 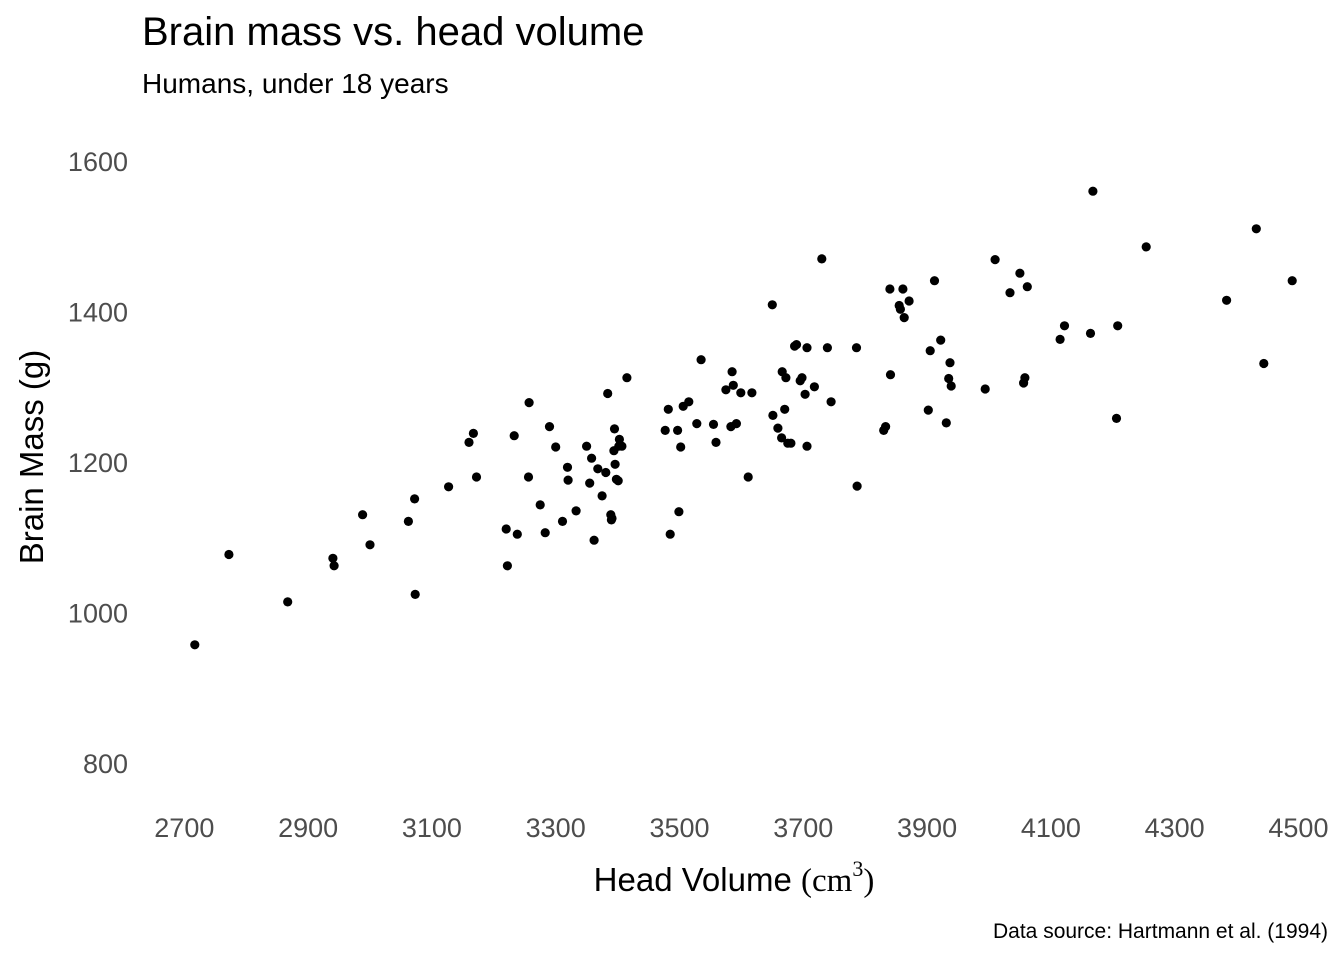 I want to click on x-tick-label: 3100, so click(x=432, y=828).